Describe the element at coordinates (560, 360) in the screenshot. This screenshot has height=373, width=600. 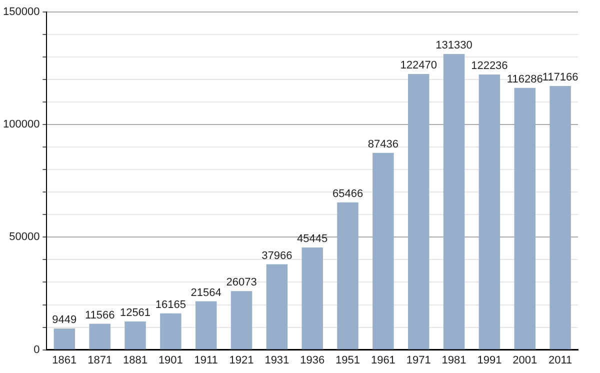
I see `x-tick-label: 2011` at that location.